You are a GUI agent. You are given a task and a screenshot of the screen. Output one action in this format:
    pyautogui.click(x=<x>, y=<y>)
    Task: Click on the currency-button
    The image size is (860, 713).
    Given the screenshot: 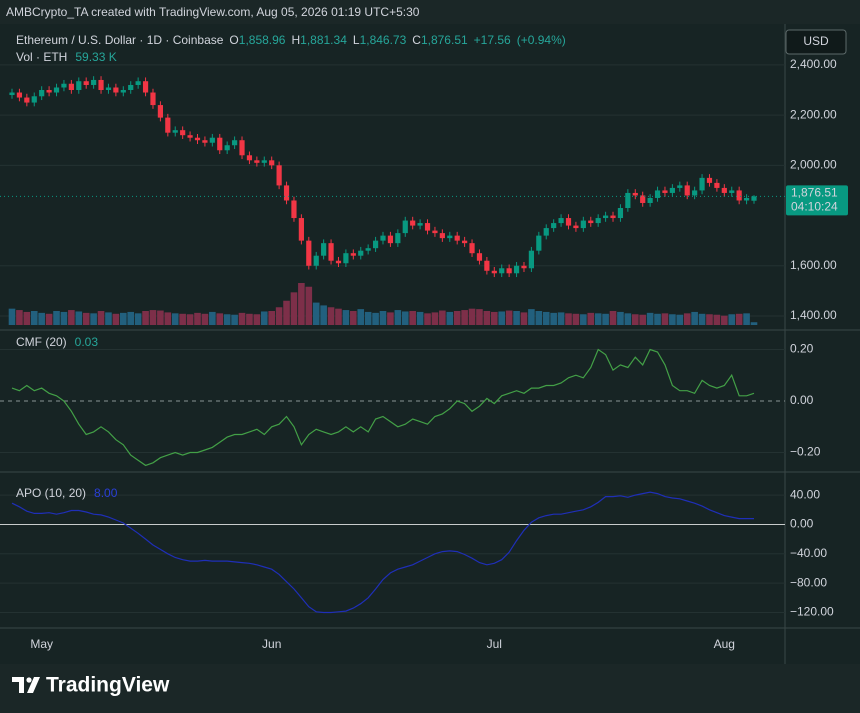 What is the action you would take?
    pyautogui.click(x=816, y=42)
    